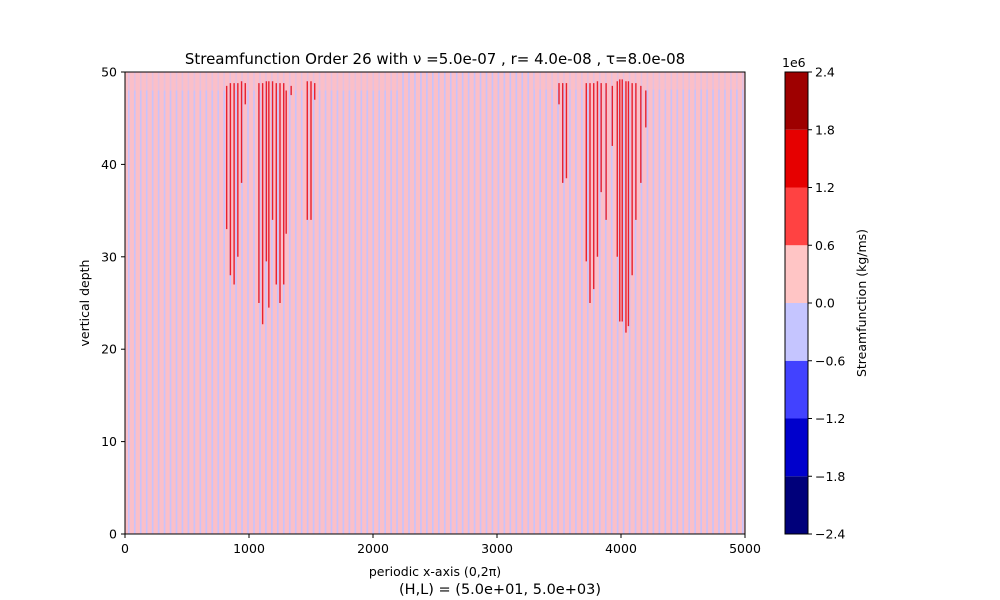 This screenshot has width=1000, height=600. I want to click on colorbar-tick-label: −1.8, so click(830, 476).